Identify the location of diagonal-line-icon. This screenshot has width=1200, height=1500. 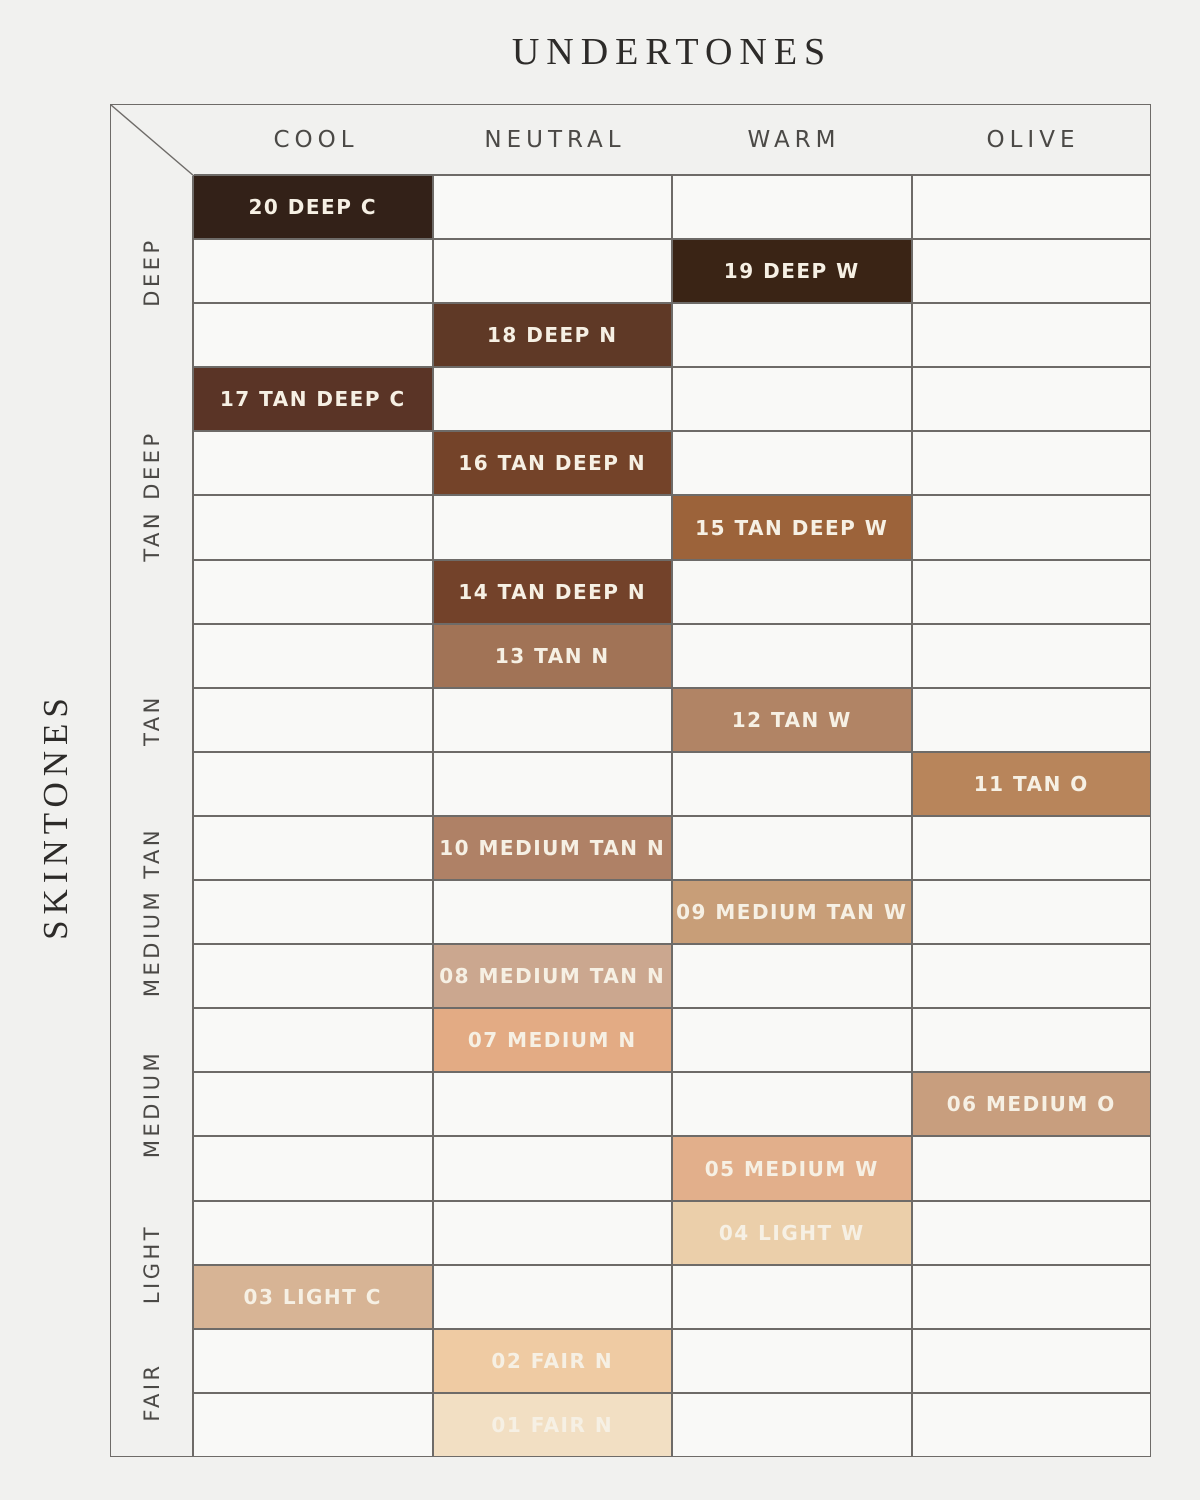
(152, 140).